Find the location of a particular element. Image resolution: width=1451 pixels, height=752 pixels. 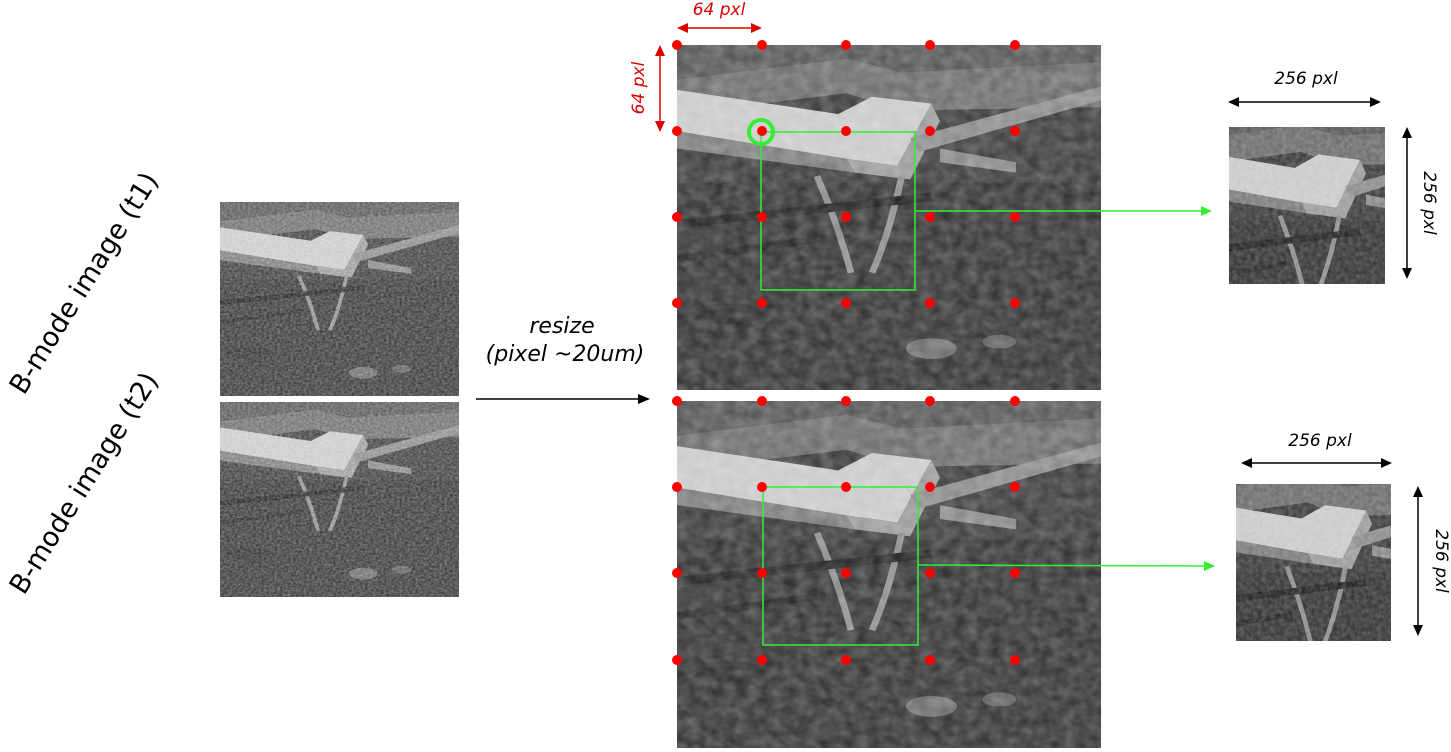

bmode-t2-label: B-mode image (t2) is located at coordinates (84, 483).